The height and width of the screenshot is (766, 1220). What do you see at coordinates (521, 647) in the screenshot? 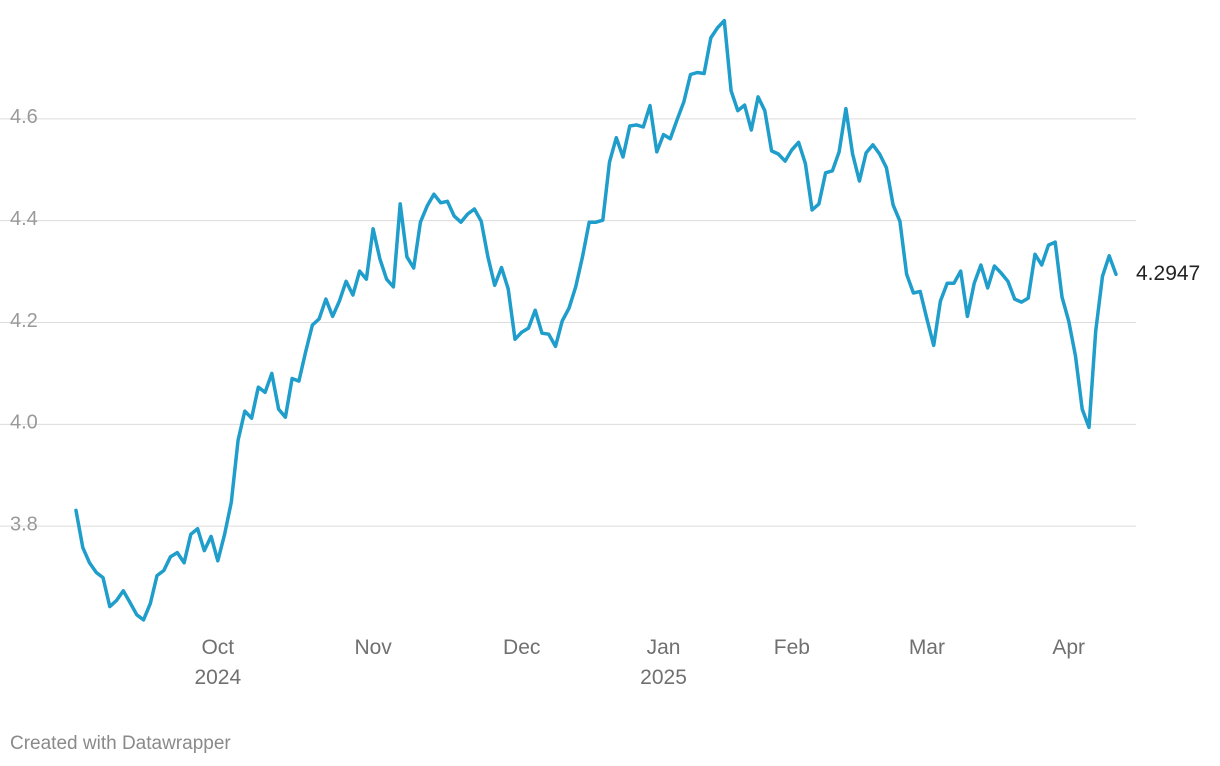
I see `x-tick-label: Dec` at bounding box center [521, 647].